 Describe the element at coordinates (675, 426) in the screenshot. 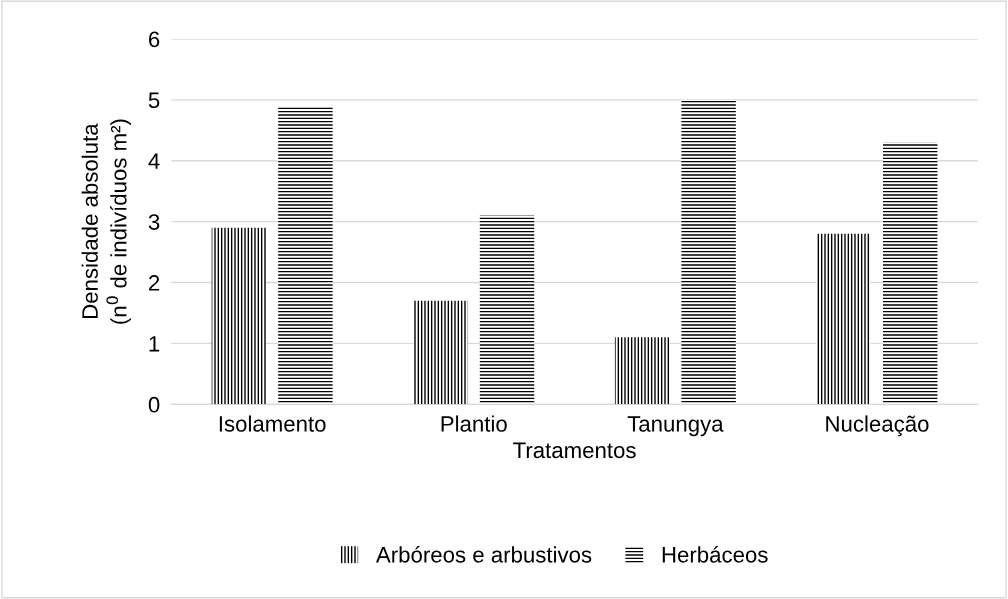

I see `x-tick-label: Tanungya` at that location.